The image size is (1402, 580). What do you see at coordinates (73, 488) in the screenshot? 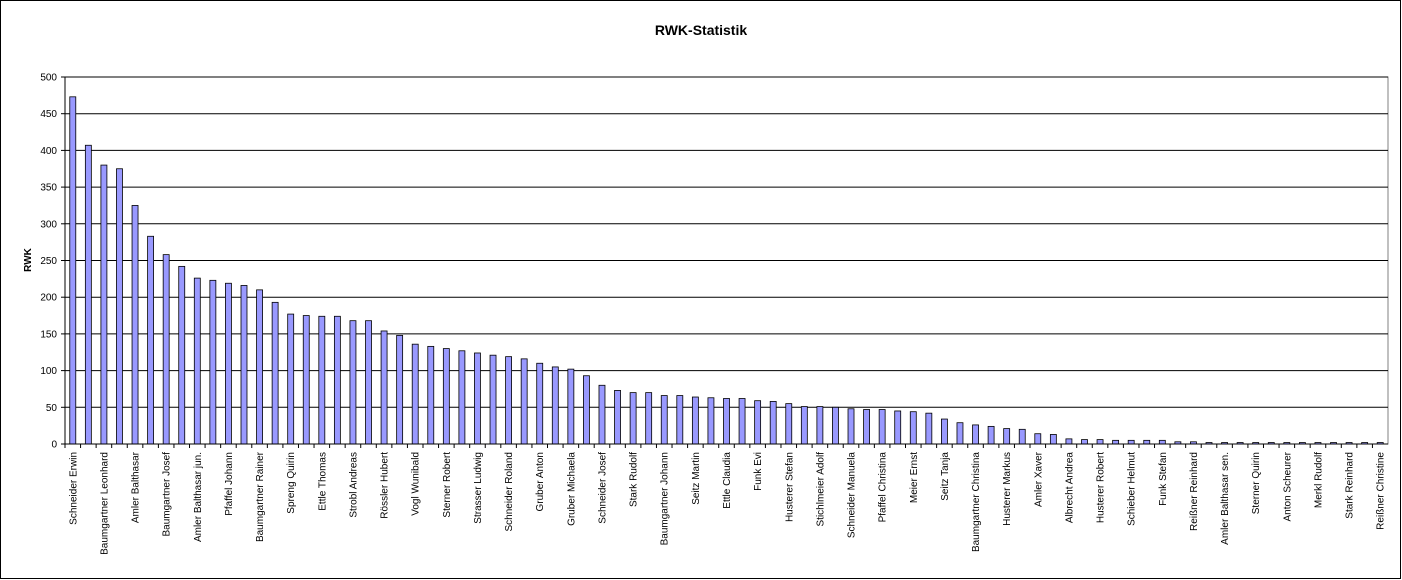
I see `x-tick-label: Schneider Erwin` at bounding box center [73, 488].